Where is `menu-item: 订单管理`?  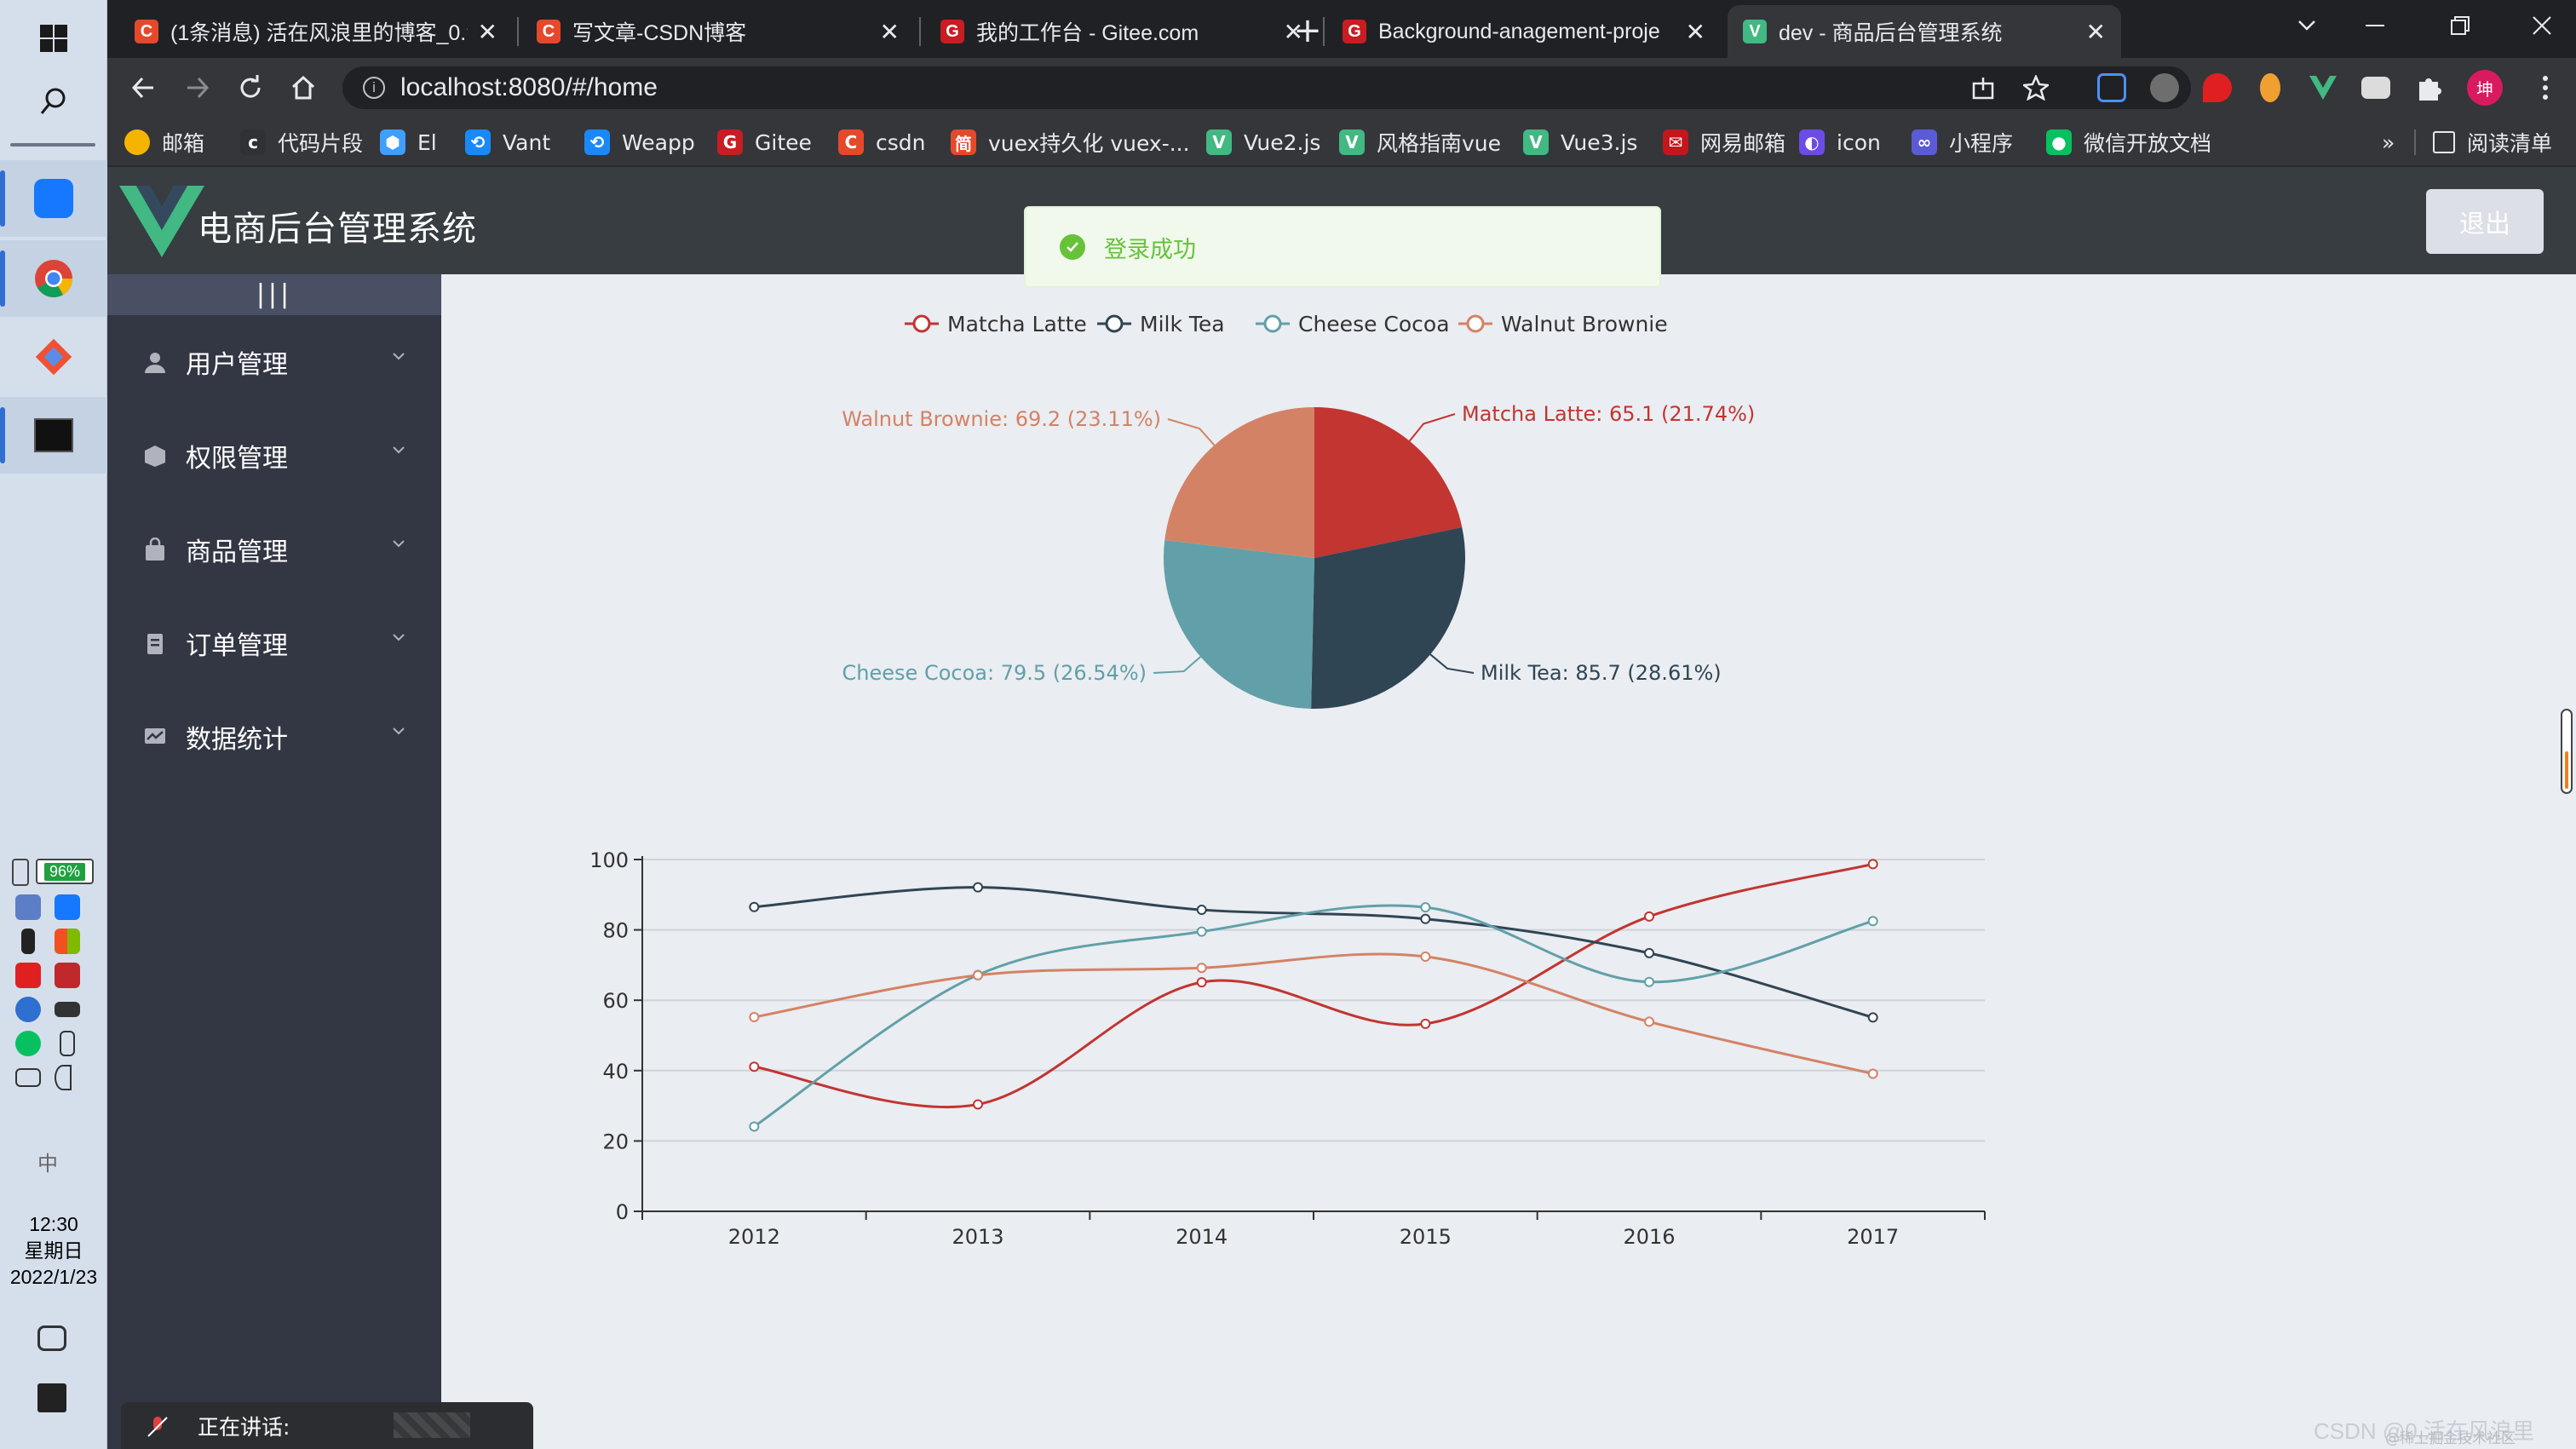
menu-item: 订单管理 is located at coordinates (274, 643).